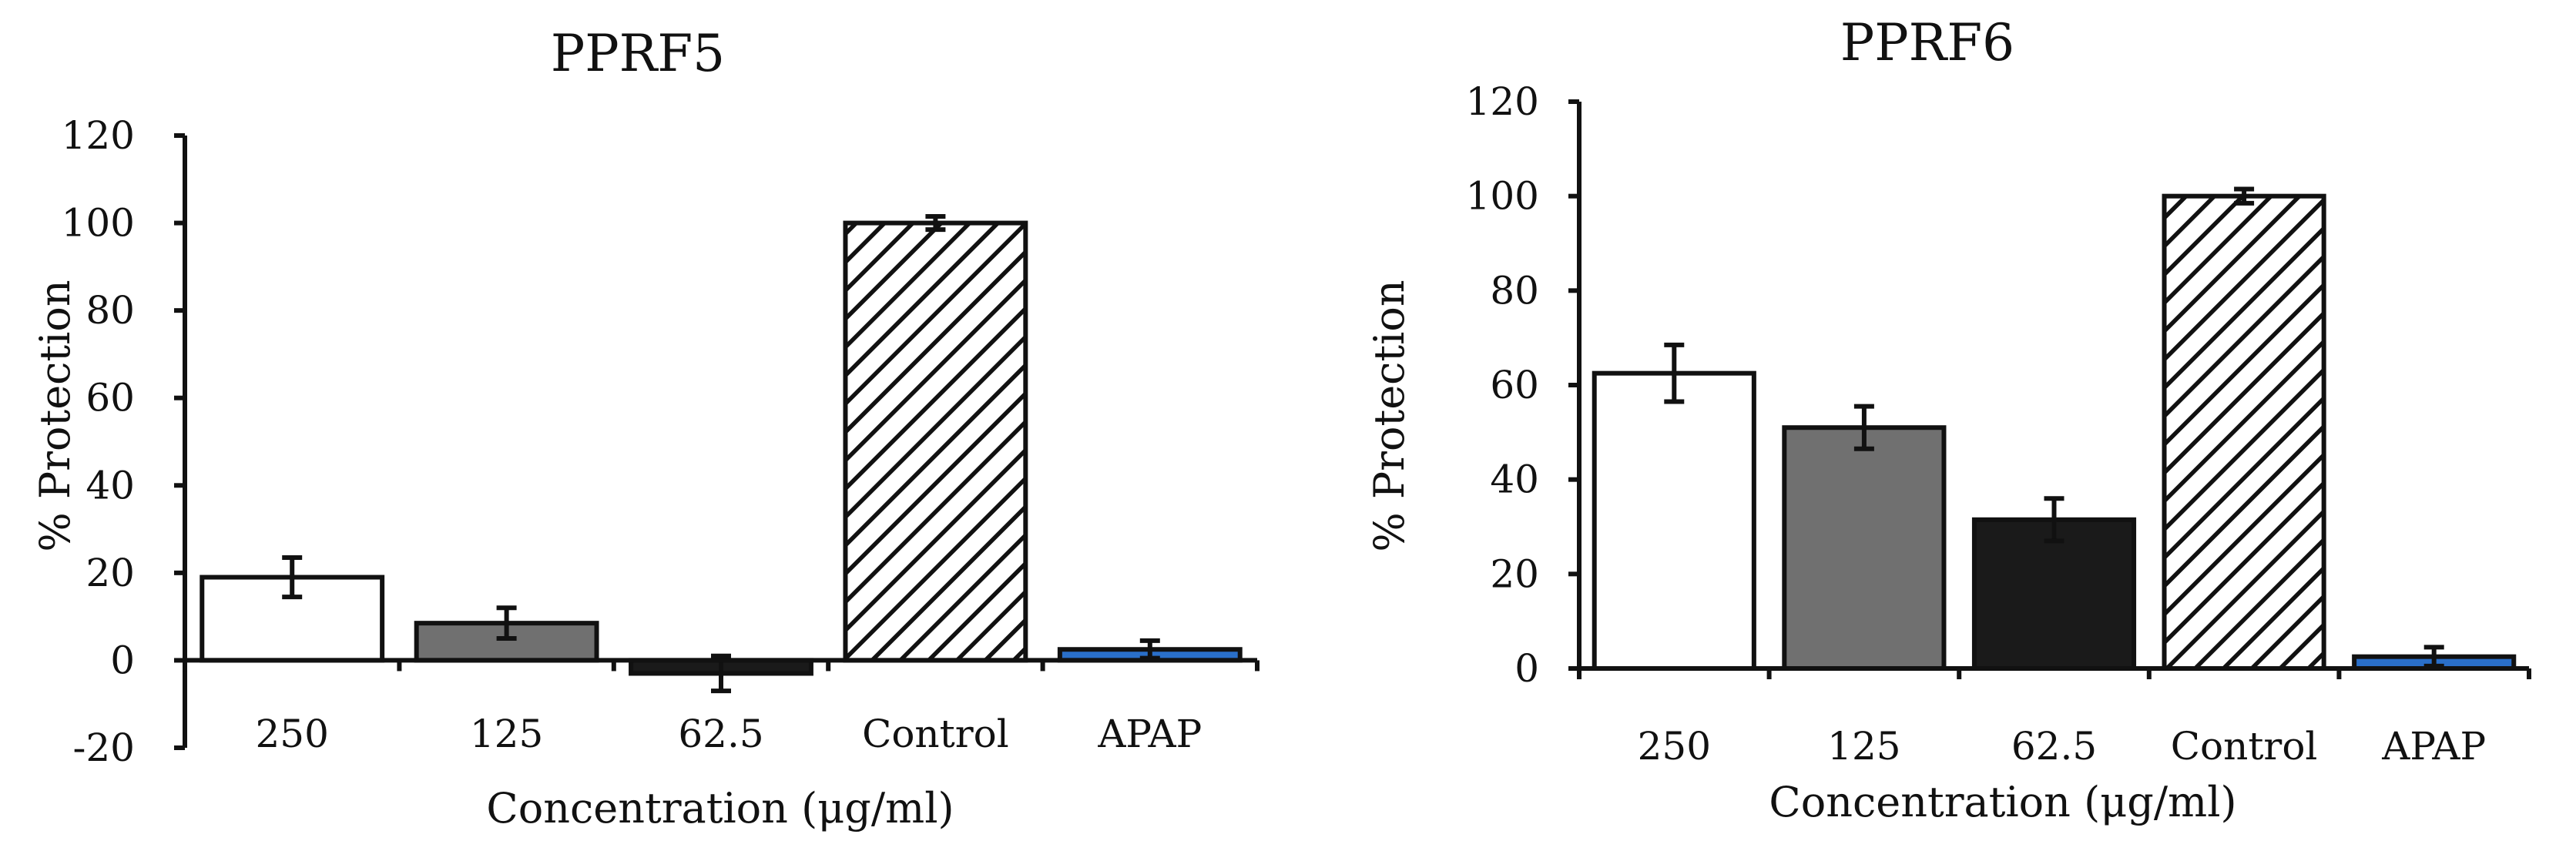  What do you see at coordinates (1514, 290) in the screenshot?
I see `chart-pprf6-ytick-label: 80` at bounding box center [1514, 290].